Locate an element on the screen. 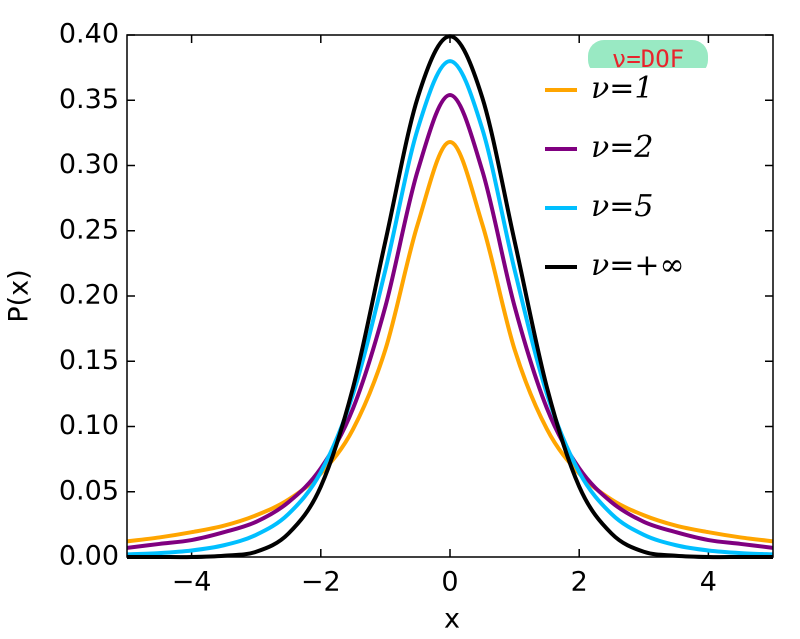 The image size is (800, 639). legend-label: ν=2 is located at coordinates (622, 147).